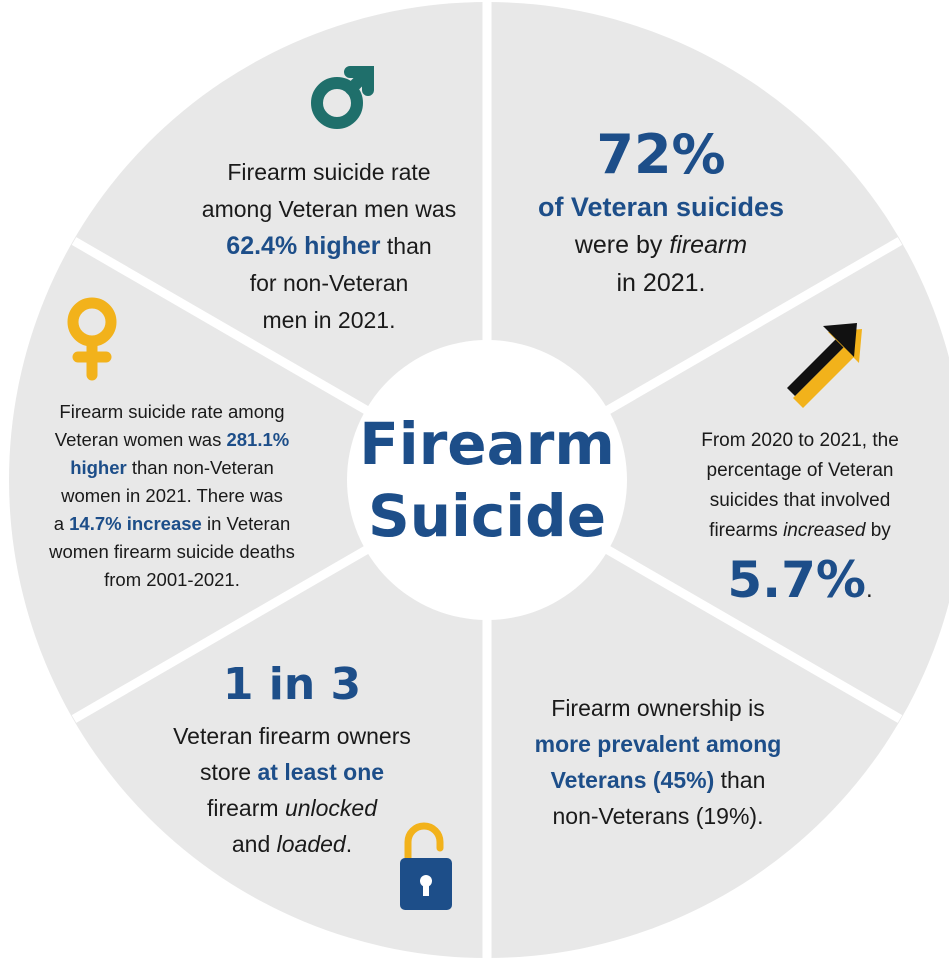 Image resolution: width=949 pixels, height=959 pixels. Describe the element at coordinates (349, 844) in the screenshot. I see `storage-line4-post: .` at that location.